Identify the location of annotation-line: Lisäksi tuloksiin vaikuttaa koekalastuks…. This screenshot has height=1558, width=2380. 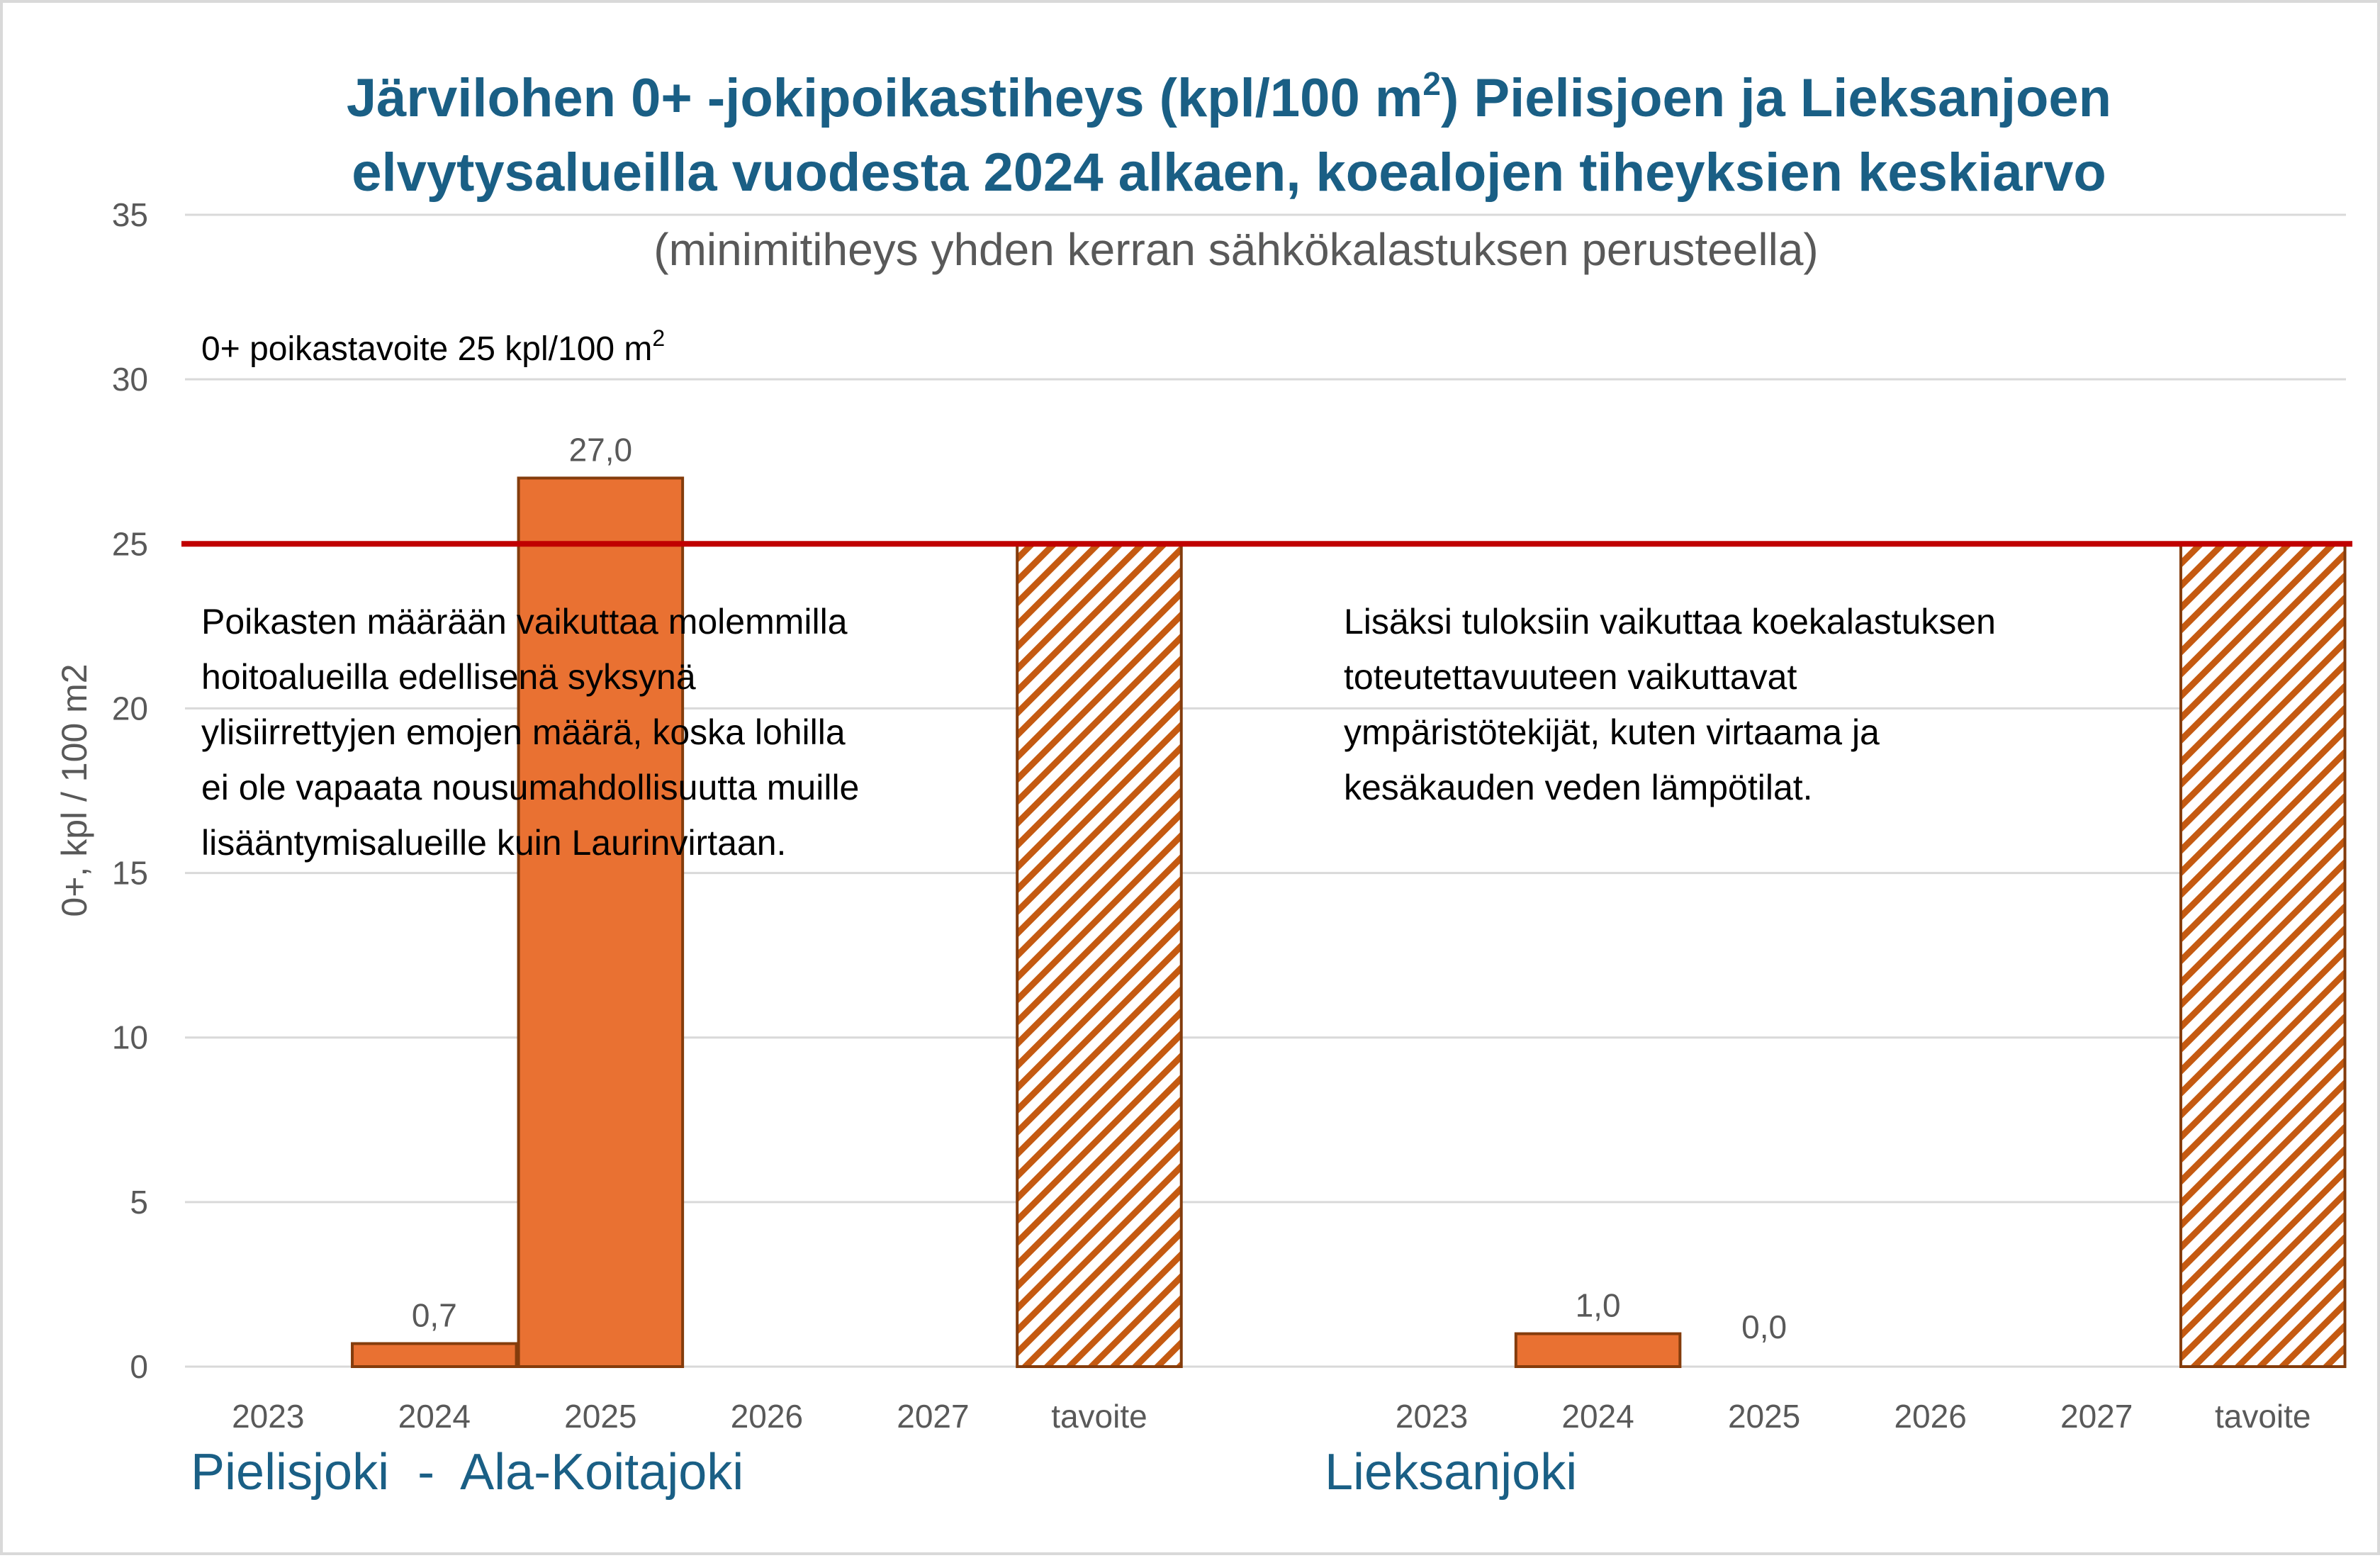
(1670, 621).